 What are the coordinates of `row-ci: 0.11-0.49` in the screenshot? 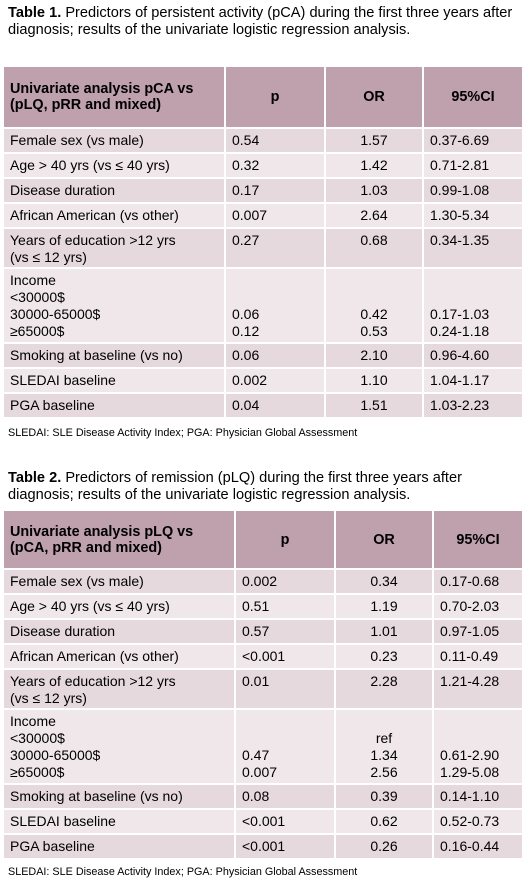 It's located at (479, 657).